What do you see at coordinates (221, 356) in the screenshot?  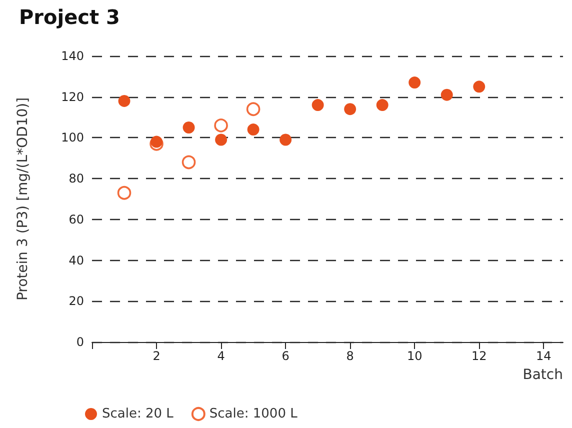 I see `x-tick-label: 4` at bounding box center [221, 356].